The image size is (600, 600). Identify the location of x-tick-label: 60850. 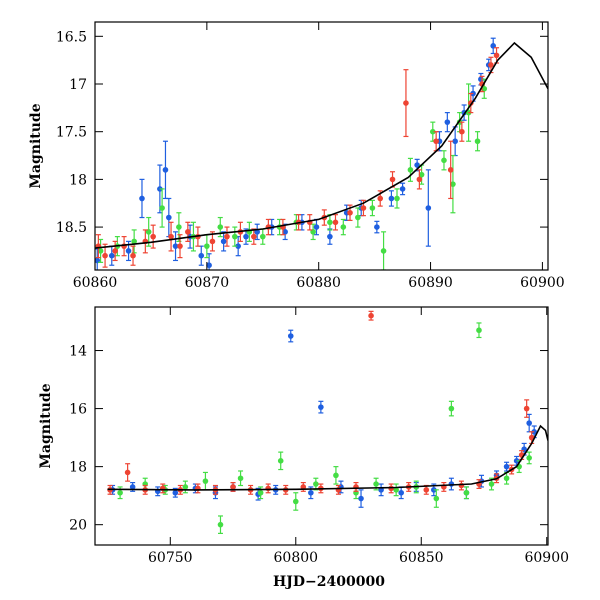
(421, 558).